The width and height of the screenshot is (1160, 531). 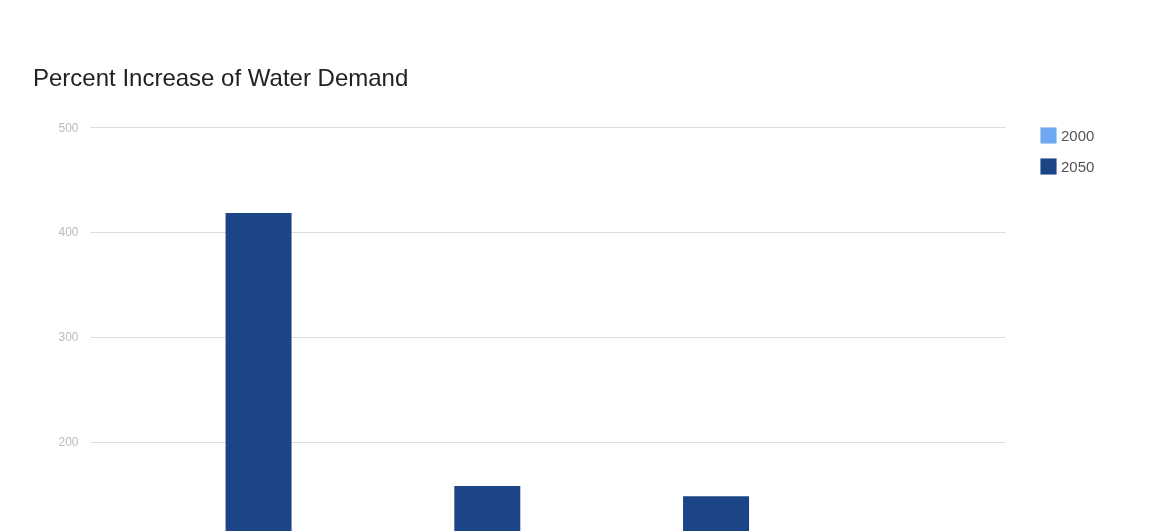 What do you see at coordinates (1078, 135) in the screenshot?
I see `legend-label: 2000` at bounding box center [1078, 135].